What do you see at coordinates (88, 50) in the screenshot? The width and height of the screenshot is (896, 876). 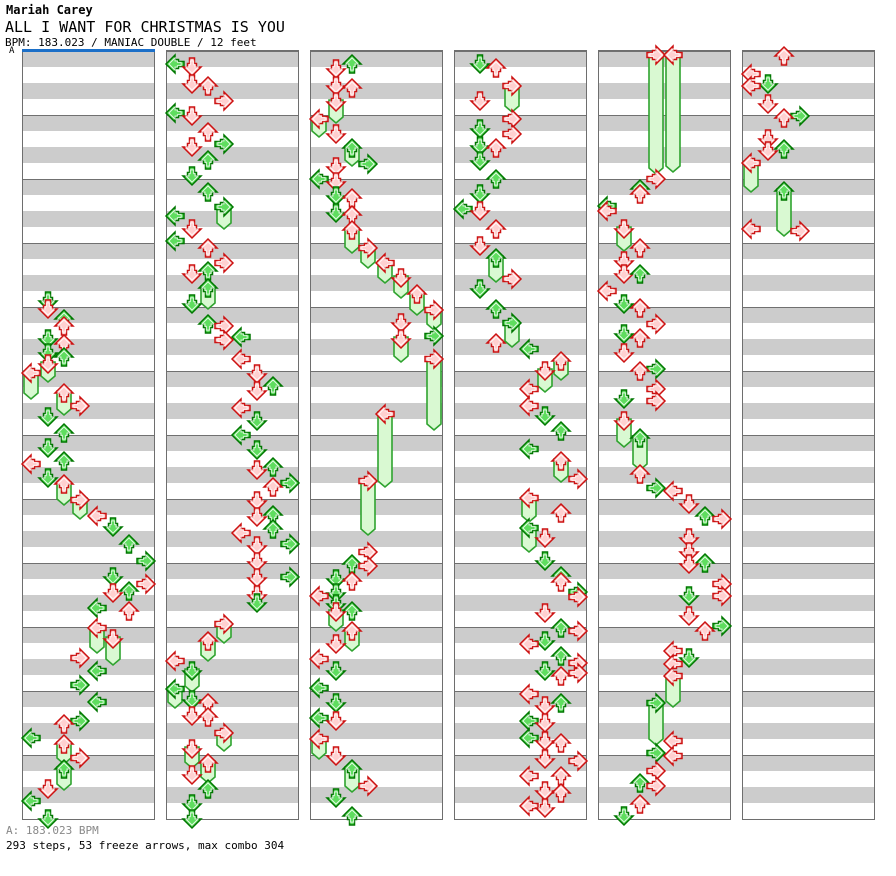 I see `section-marker-line` at bounding box center [88, 50].